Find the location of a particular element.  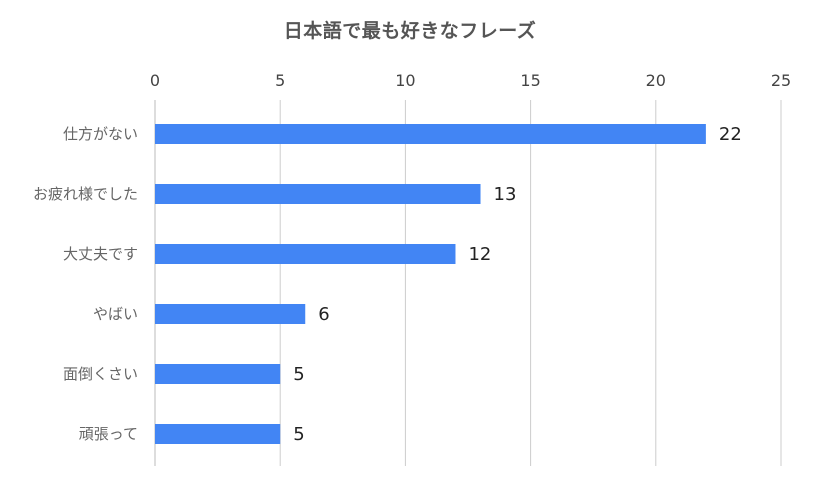

x-axis-ticks: 0 5 10 15 20 25 is located at coordinates (470, 80).